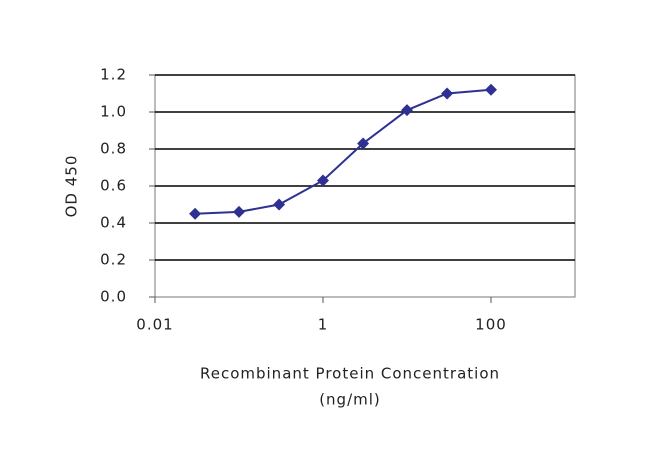 This screenshot has width=650, height=466. What do you see at coordinates (154, 325) in the screenshot?
I see `x-tick-label: 0.01` at bounding box center [154, 325].